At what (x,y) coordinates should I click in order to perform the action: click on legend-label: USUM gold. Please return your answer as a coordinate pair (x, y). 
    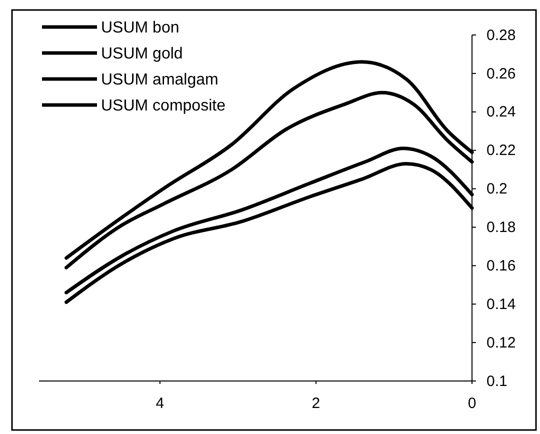
    Looking at the image, I should click on (142, 54).